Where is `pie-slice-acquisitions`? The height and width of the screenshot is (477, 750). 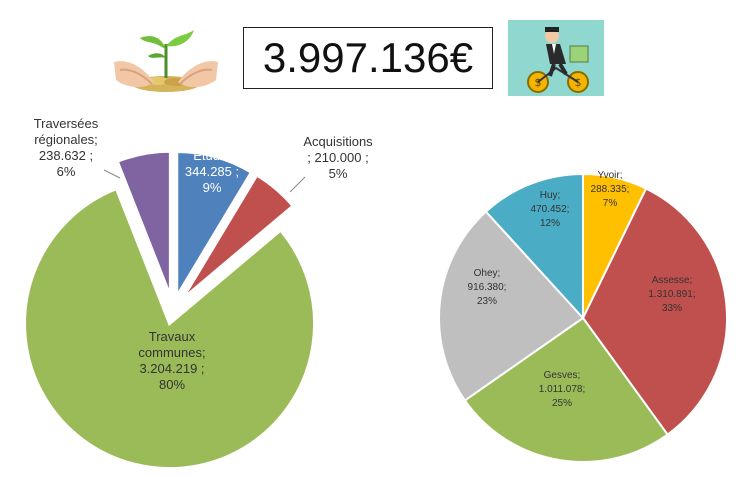
pie-slice-acquisitions is located at coordinates (238, 237).